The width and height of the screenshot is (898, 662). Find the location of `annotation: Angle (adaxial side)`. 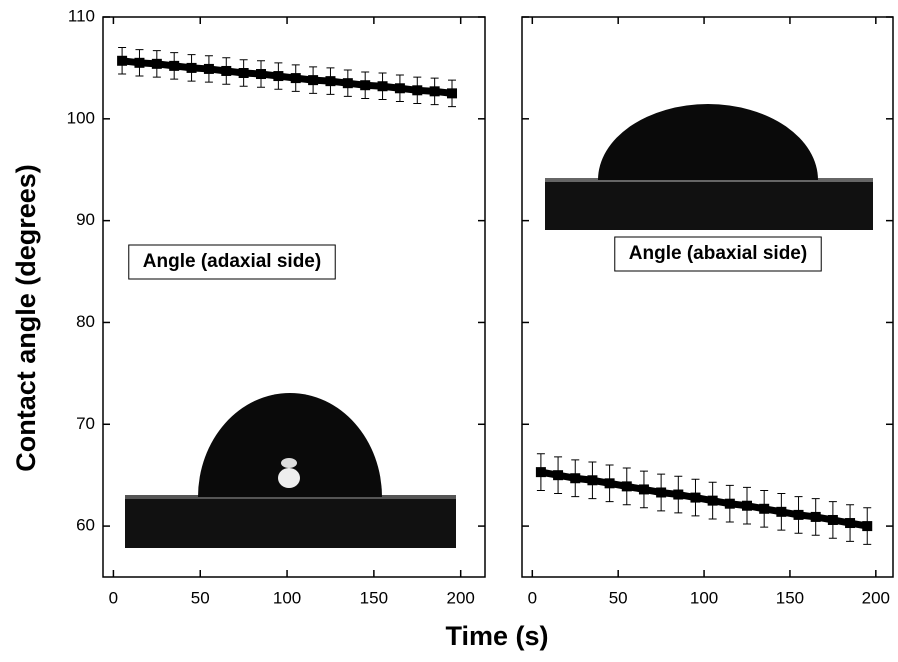

annotation: Angle (adaxial side) is located at coordinates (232, 262).